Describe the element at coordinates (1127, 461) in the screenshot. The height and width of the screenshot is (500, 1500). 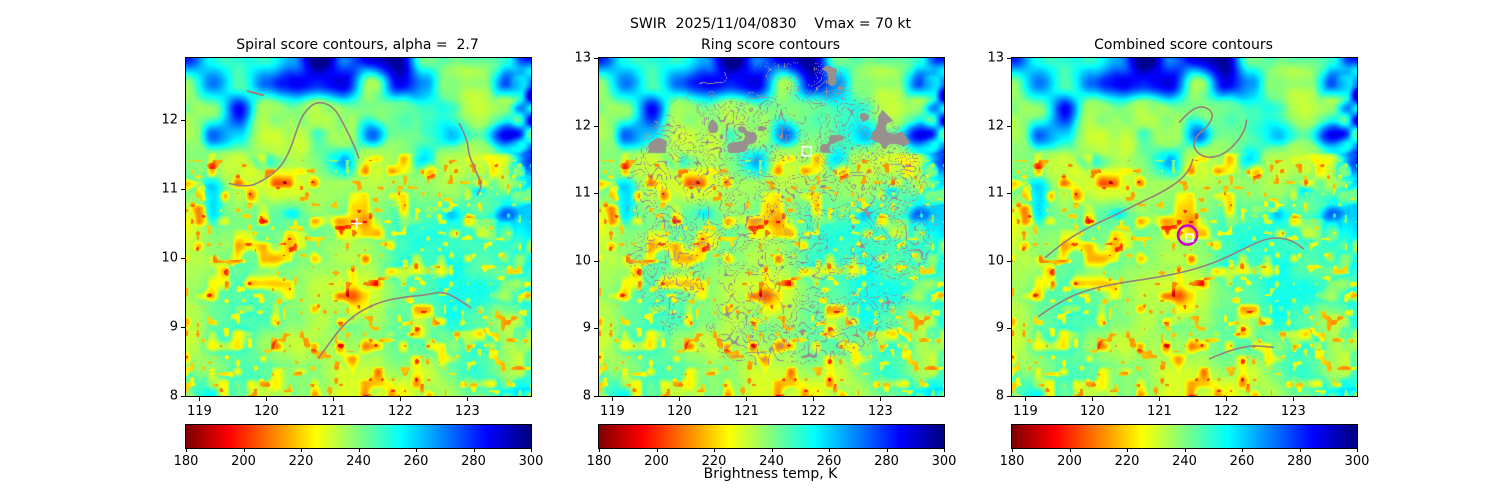
I see `colorbar-tick-label: 220` at that location.